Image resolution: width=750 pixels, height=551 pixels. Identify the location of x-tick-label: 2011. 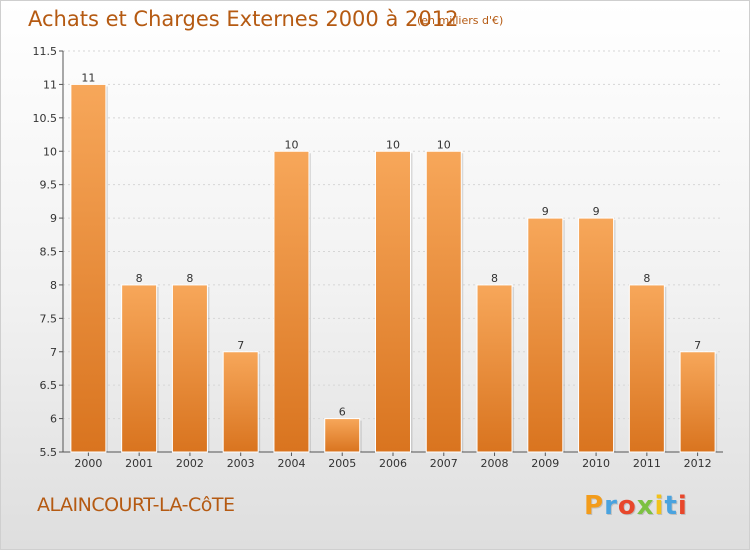
(647, 463).